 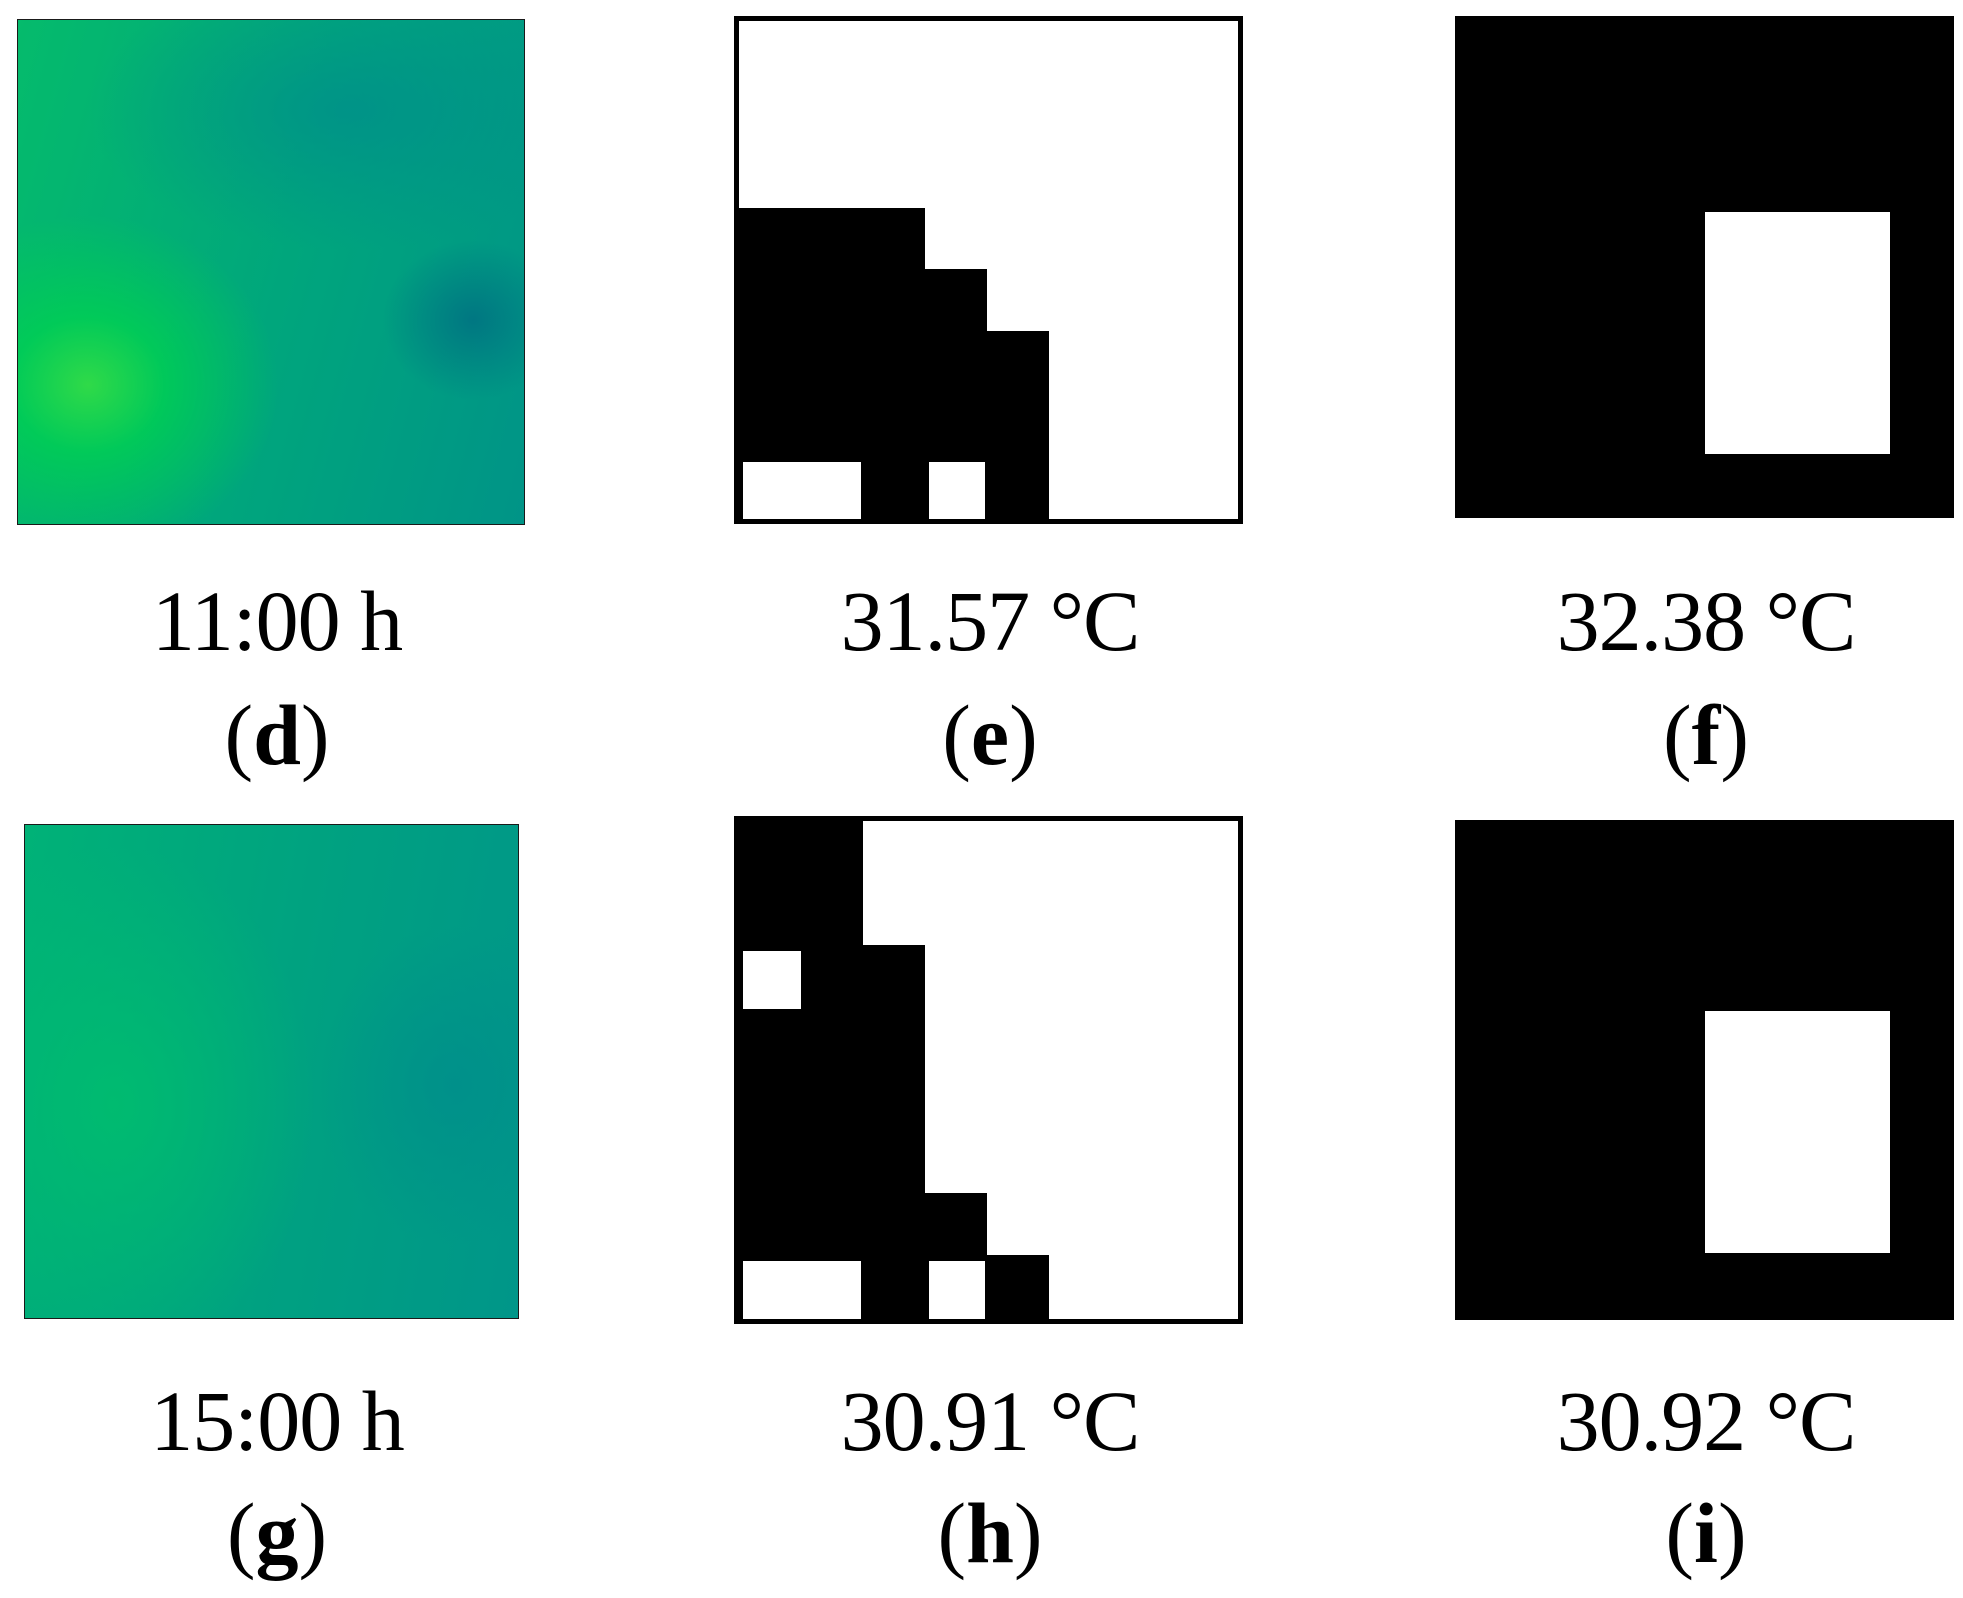 I want to click on caption-label-f: (f), so click(x=1706, y=735).